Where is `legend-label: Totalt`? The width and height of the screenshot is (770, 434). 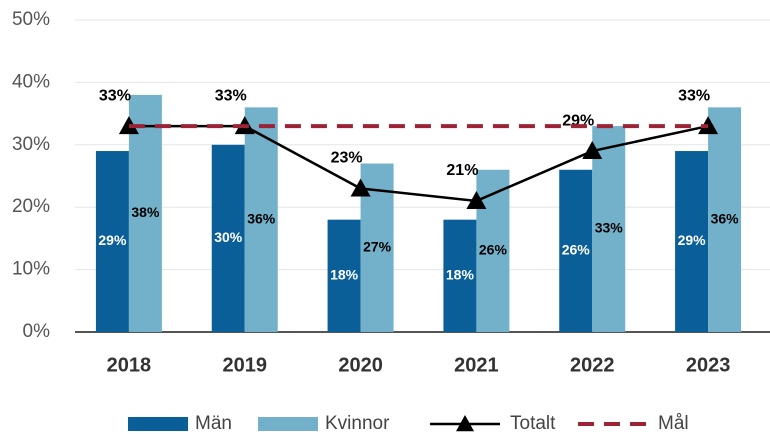 legend-label: Totalt is located at coordinates (533, 423).